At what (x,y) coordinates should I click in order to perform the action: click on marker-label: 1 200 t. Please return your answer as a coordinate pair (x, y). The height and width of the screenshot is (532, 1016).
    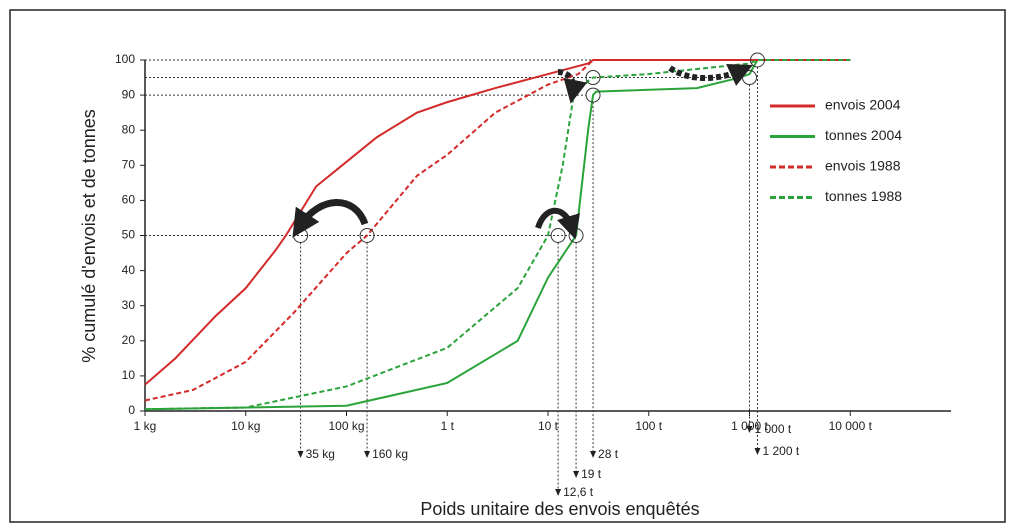
    Looking at the image, I should click on (780, 451).